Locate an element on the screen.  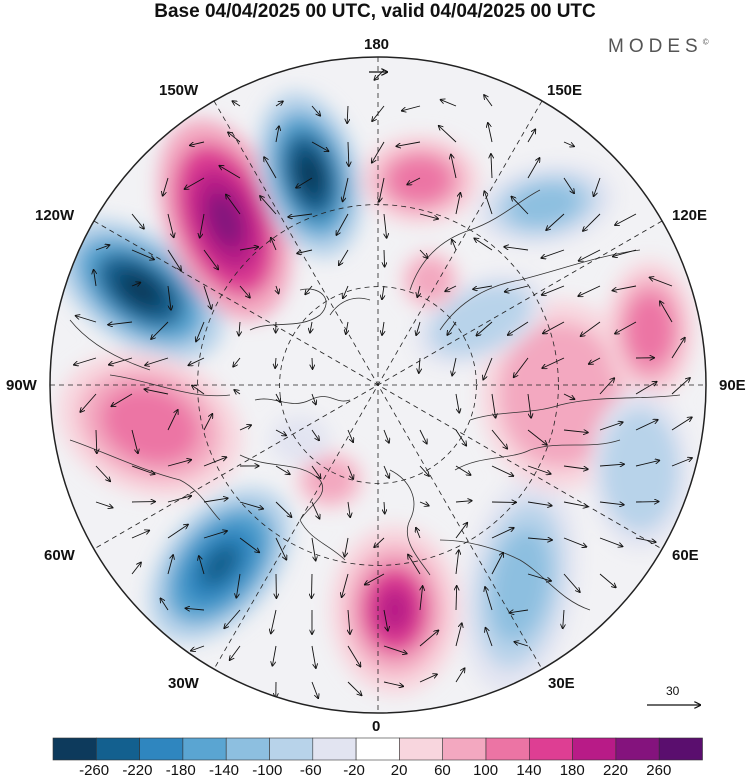
lon-label-0: 0 is located at coordinates (376, 726).